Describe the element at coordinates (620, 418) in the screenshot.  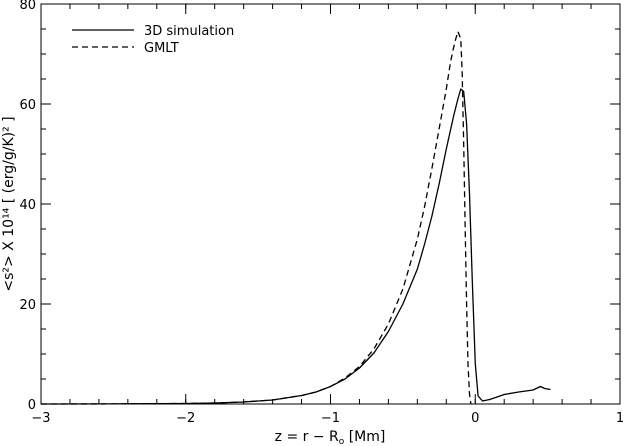
I see `x-tick-label: 1` at that location.